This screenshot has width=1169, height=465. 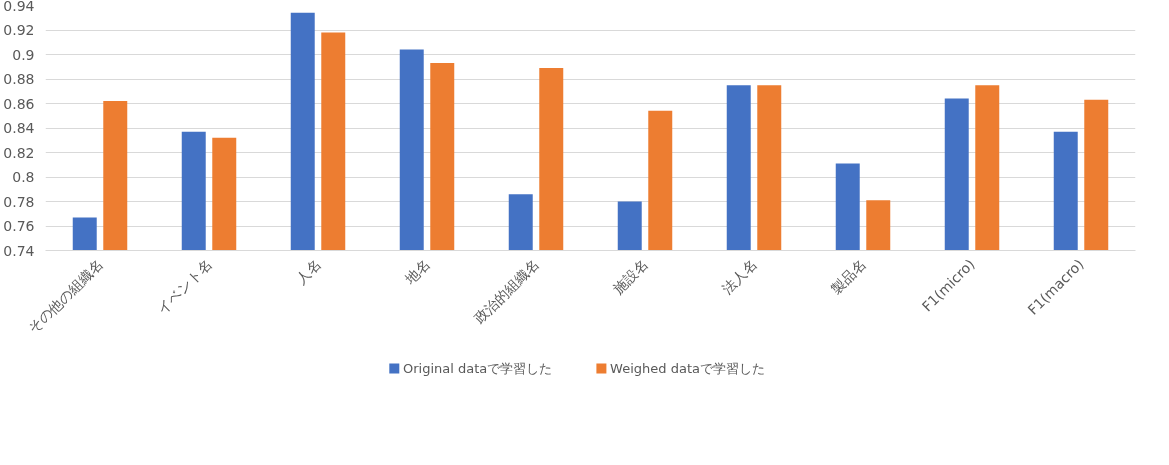 I want to click on y-tick-label: 0.94, so click(x=19, y=7).